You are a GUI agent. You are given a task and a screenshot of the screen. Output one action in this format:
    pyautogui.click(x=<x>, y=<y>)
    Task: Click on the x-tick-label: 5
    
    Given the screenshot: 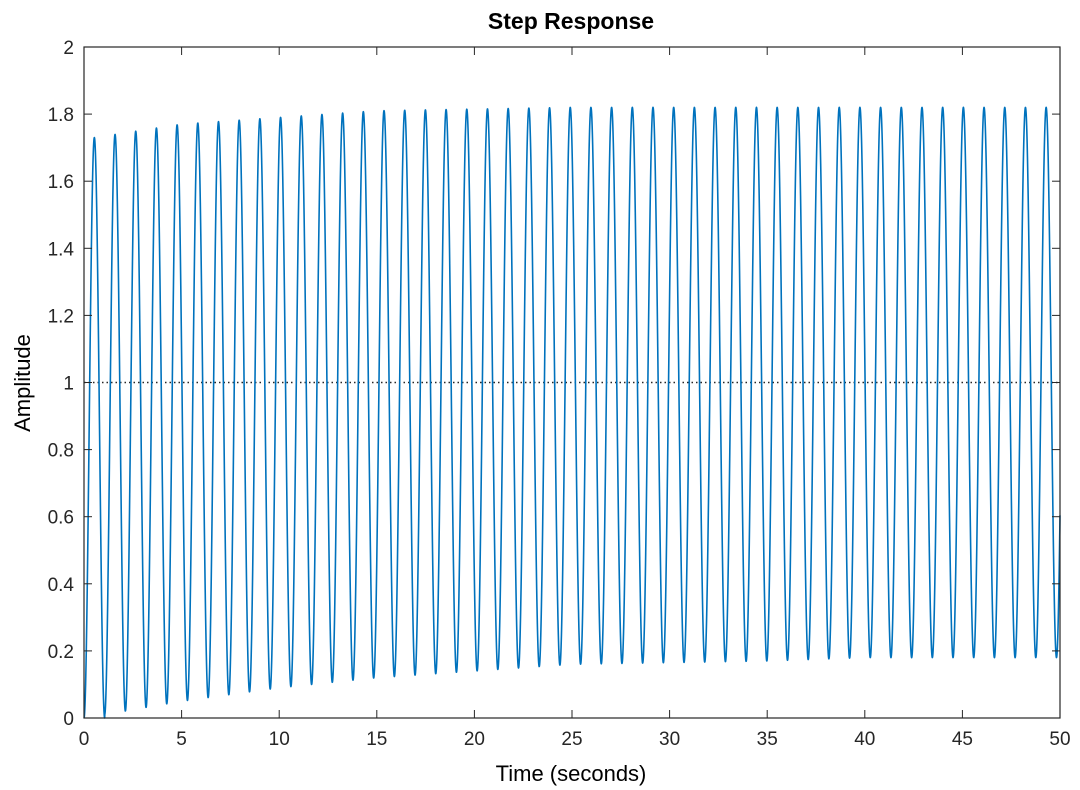 What is the action you would take?
    pyautogui.click(x=181, y=739)
    